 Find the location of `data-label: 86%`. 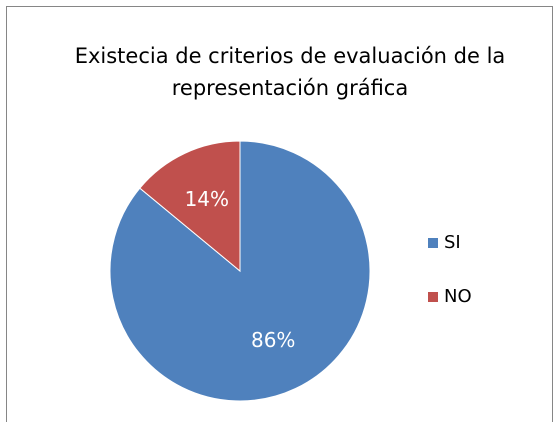

data-label: 86% is located at coordinates (273, 340).